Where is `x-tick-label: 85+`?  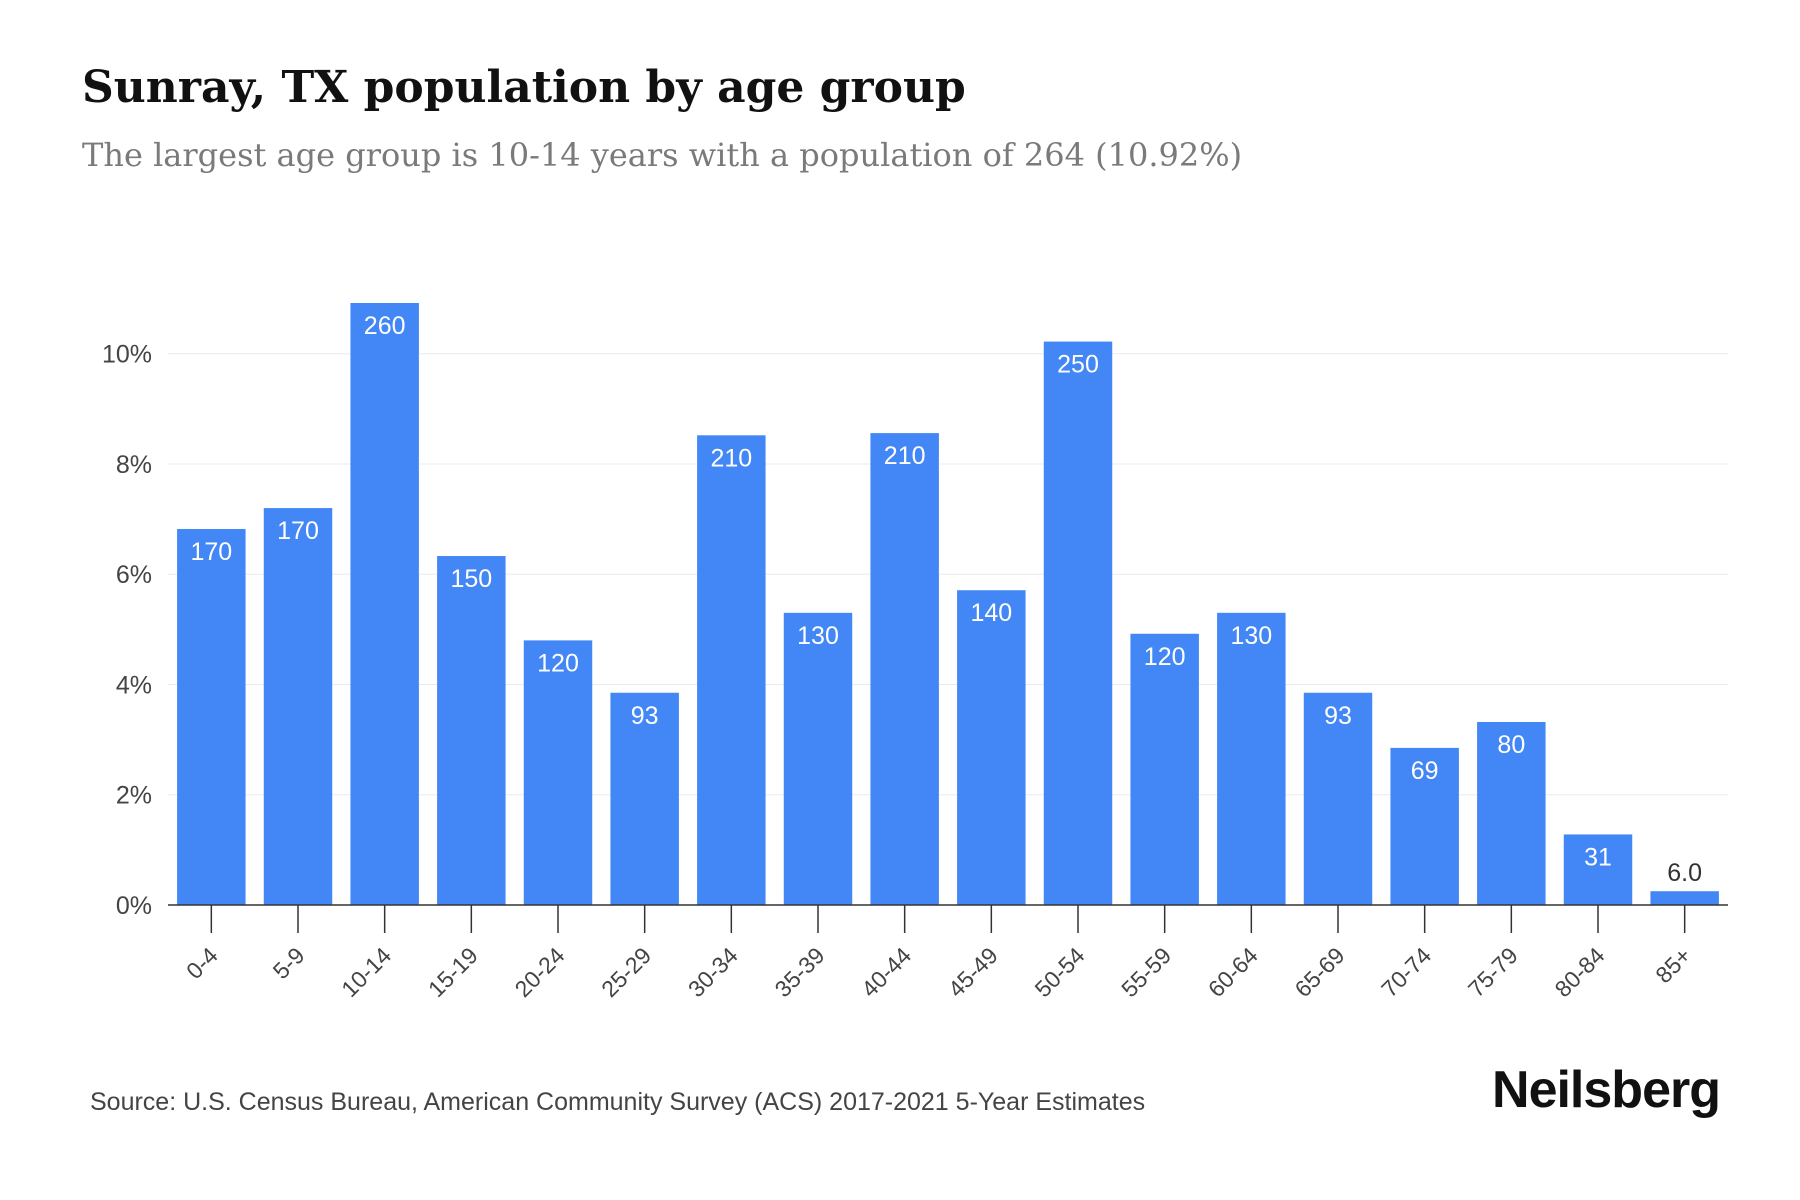 x-tick-label: 85+ is located at coordinates (1673, 965).